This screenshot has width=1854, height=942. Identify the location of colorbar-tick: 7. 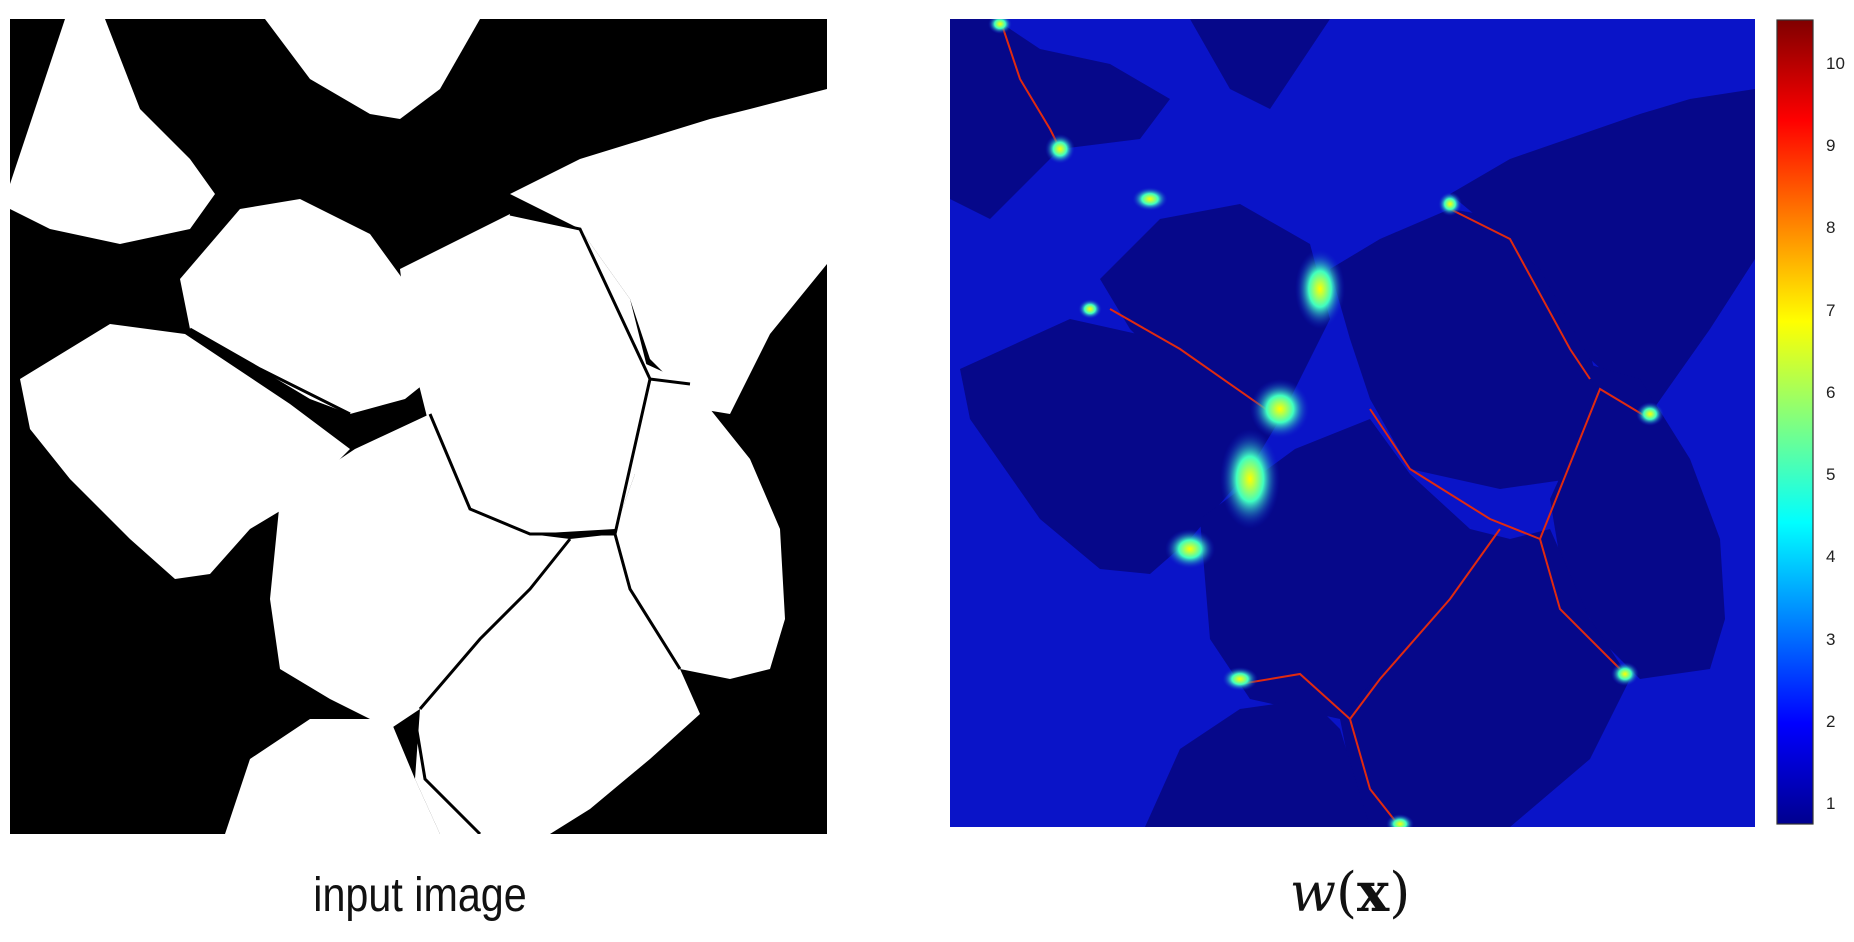
(1831, 310).